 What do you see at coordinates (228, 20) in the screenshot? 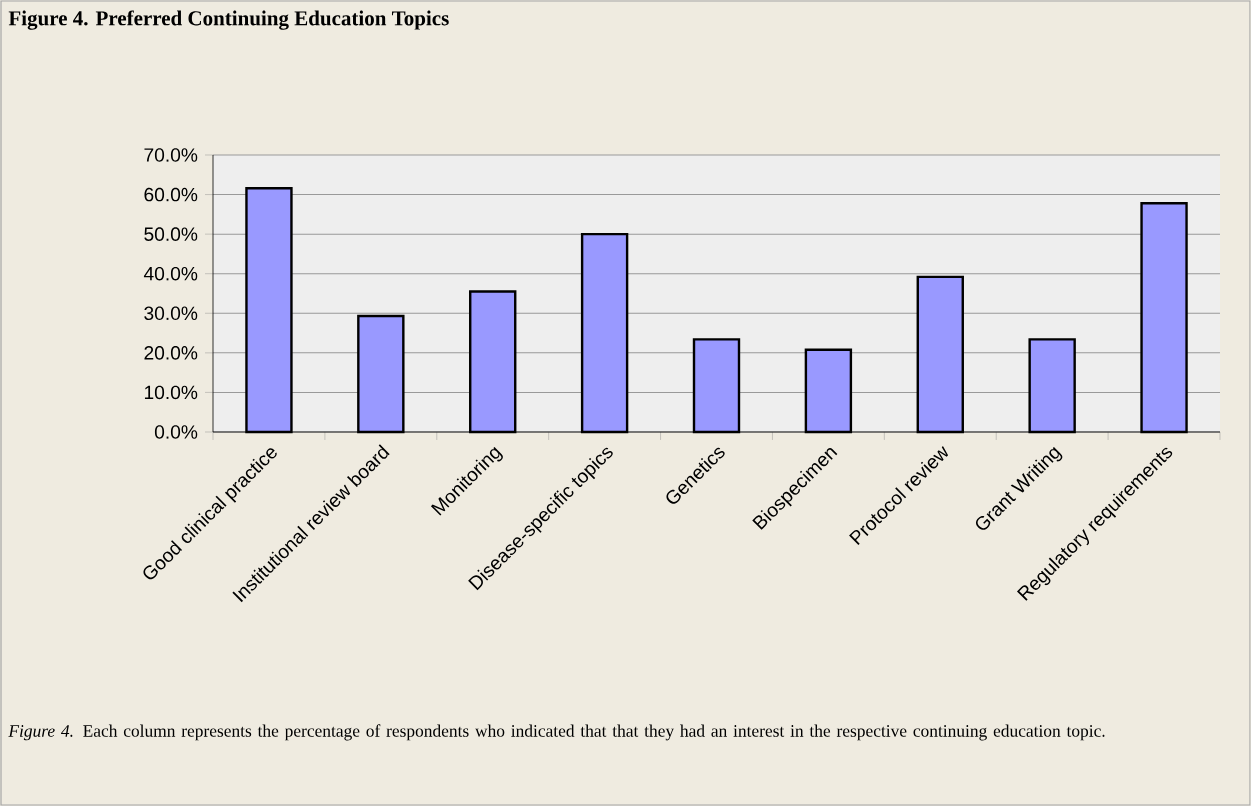
I see `chart-title: Figure 4. Preferred Continuing Education Topics` at bounding box center [228, 20].